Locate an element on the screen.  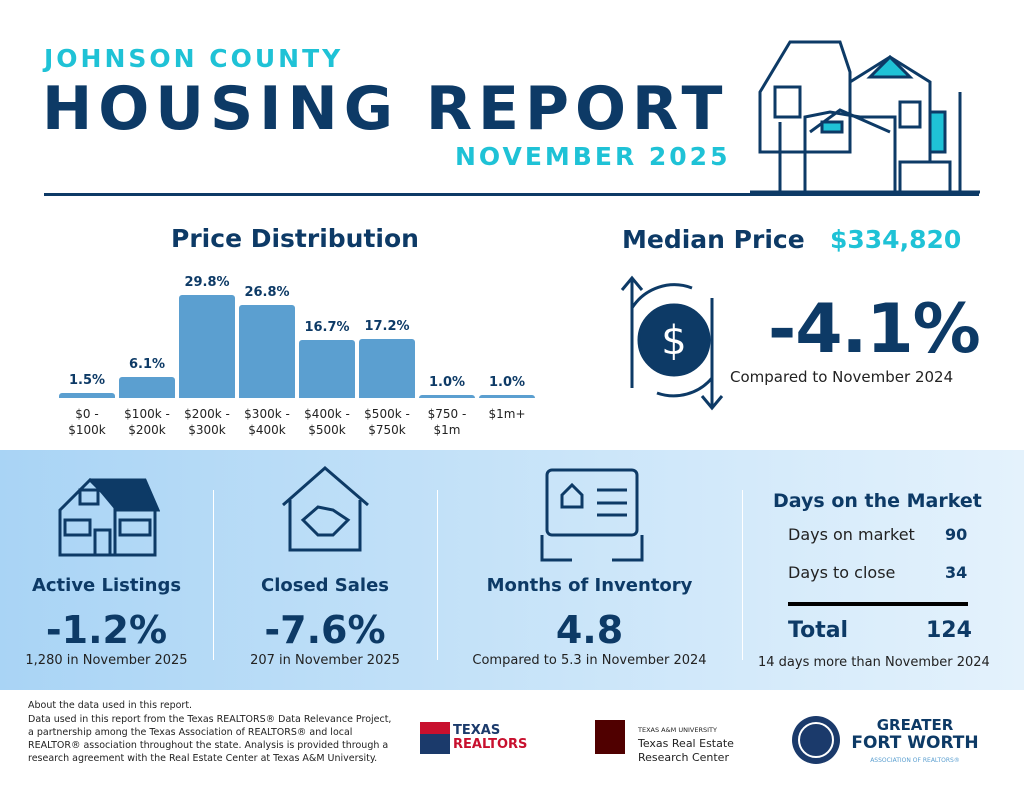
house-icon is located at coordinates (109, 517).